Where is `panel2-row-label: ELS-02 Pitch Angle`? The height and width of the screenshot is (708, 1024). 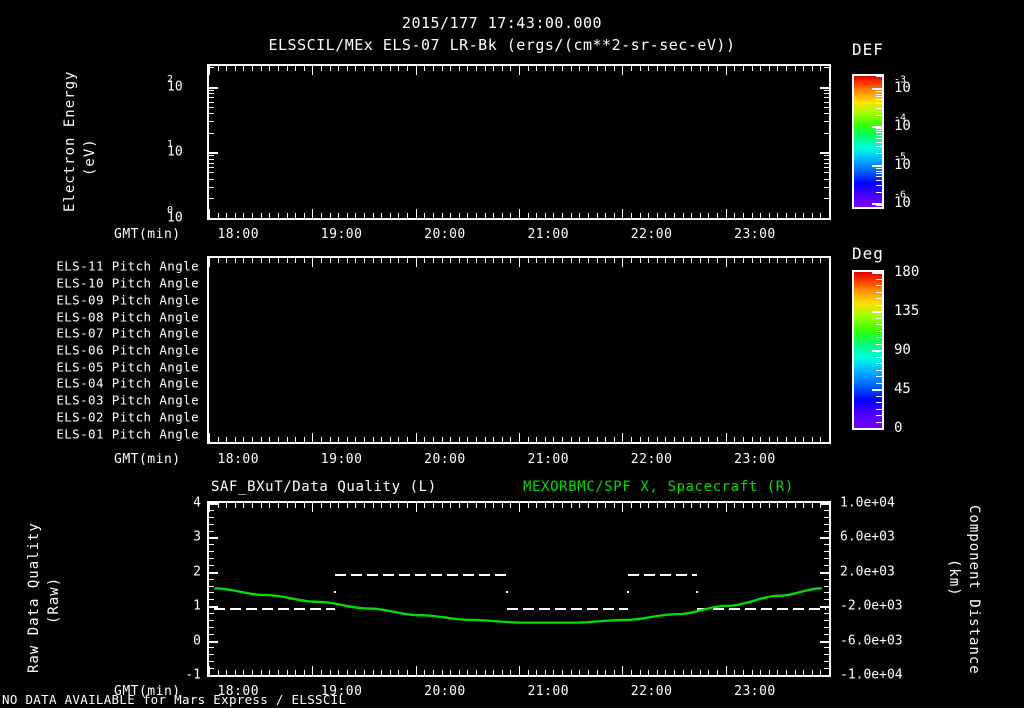 panel2-row-label: ELS-02 Pitch Angle is located at coordinates (127, 417).